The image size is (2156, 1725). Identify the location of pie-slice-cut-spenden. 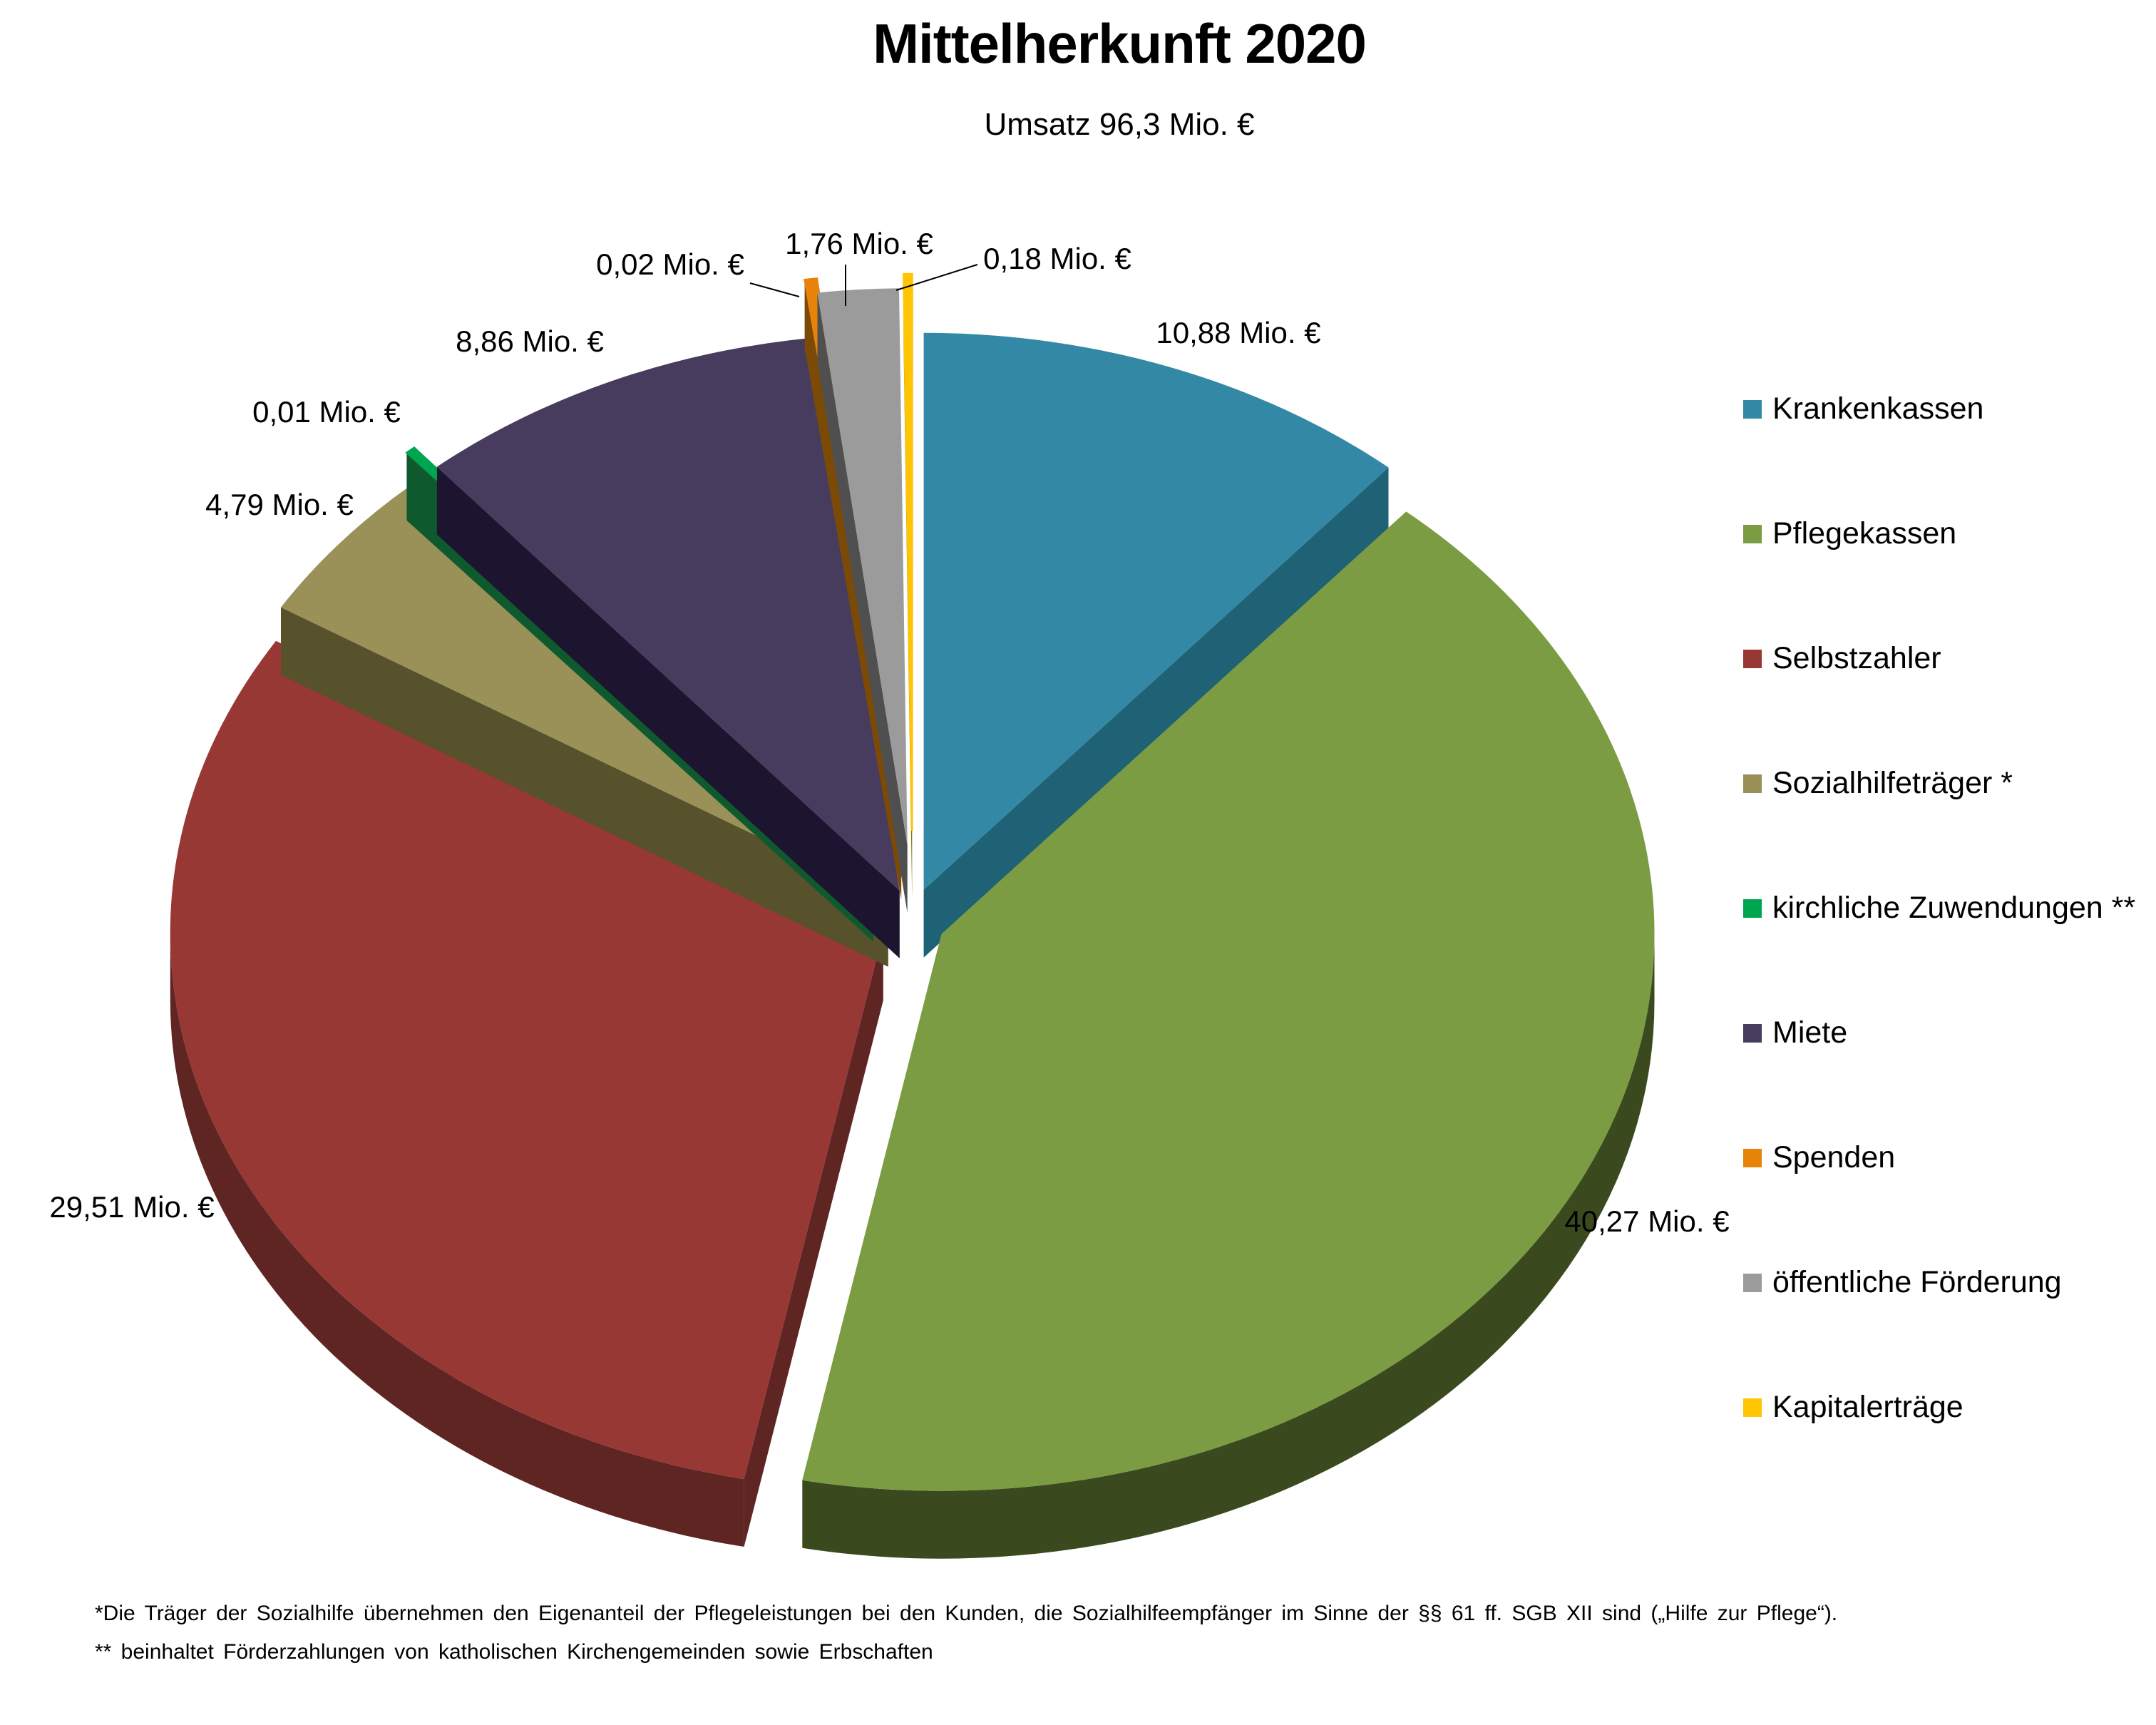
(853, 590).